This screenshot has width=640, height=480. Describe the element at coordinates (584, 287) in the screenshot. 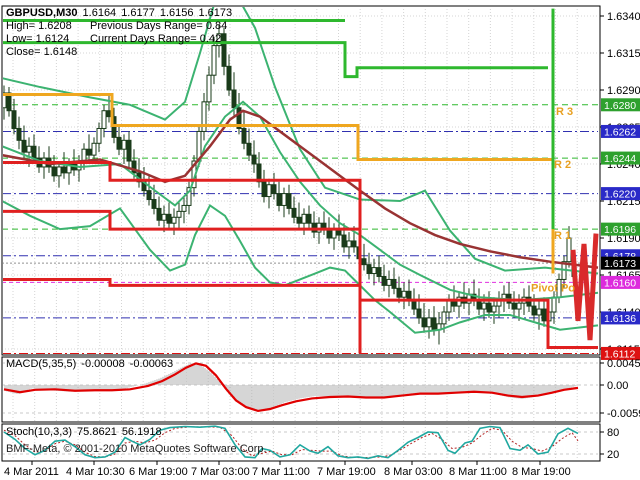

I see `zigzag-signal-arrow` at that location.